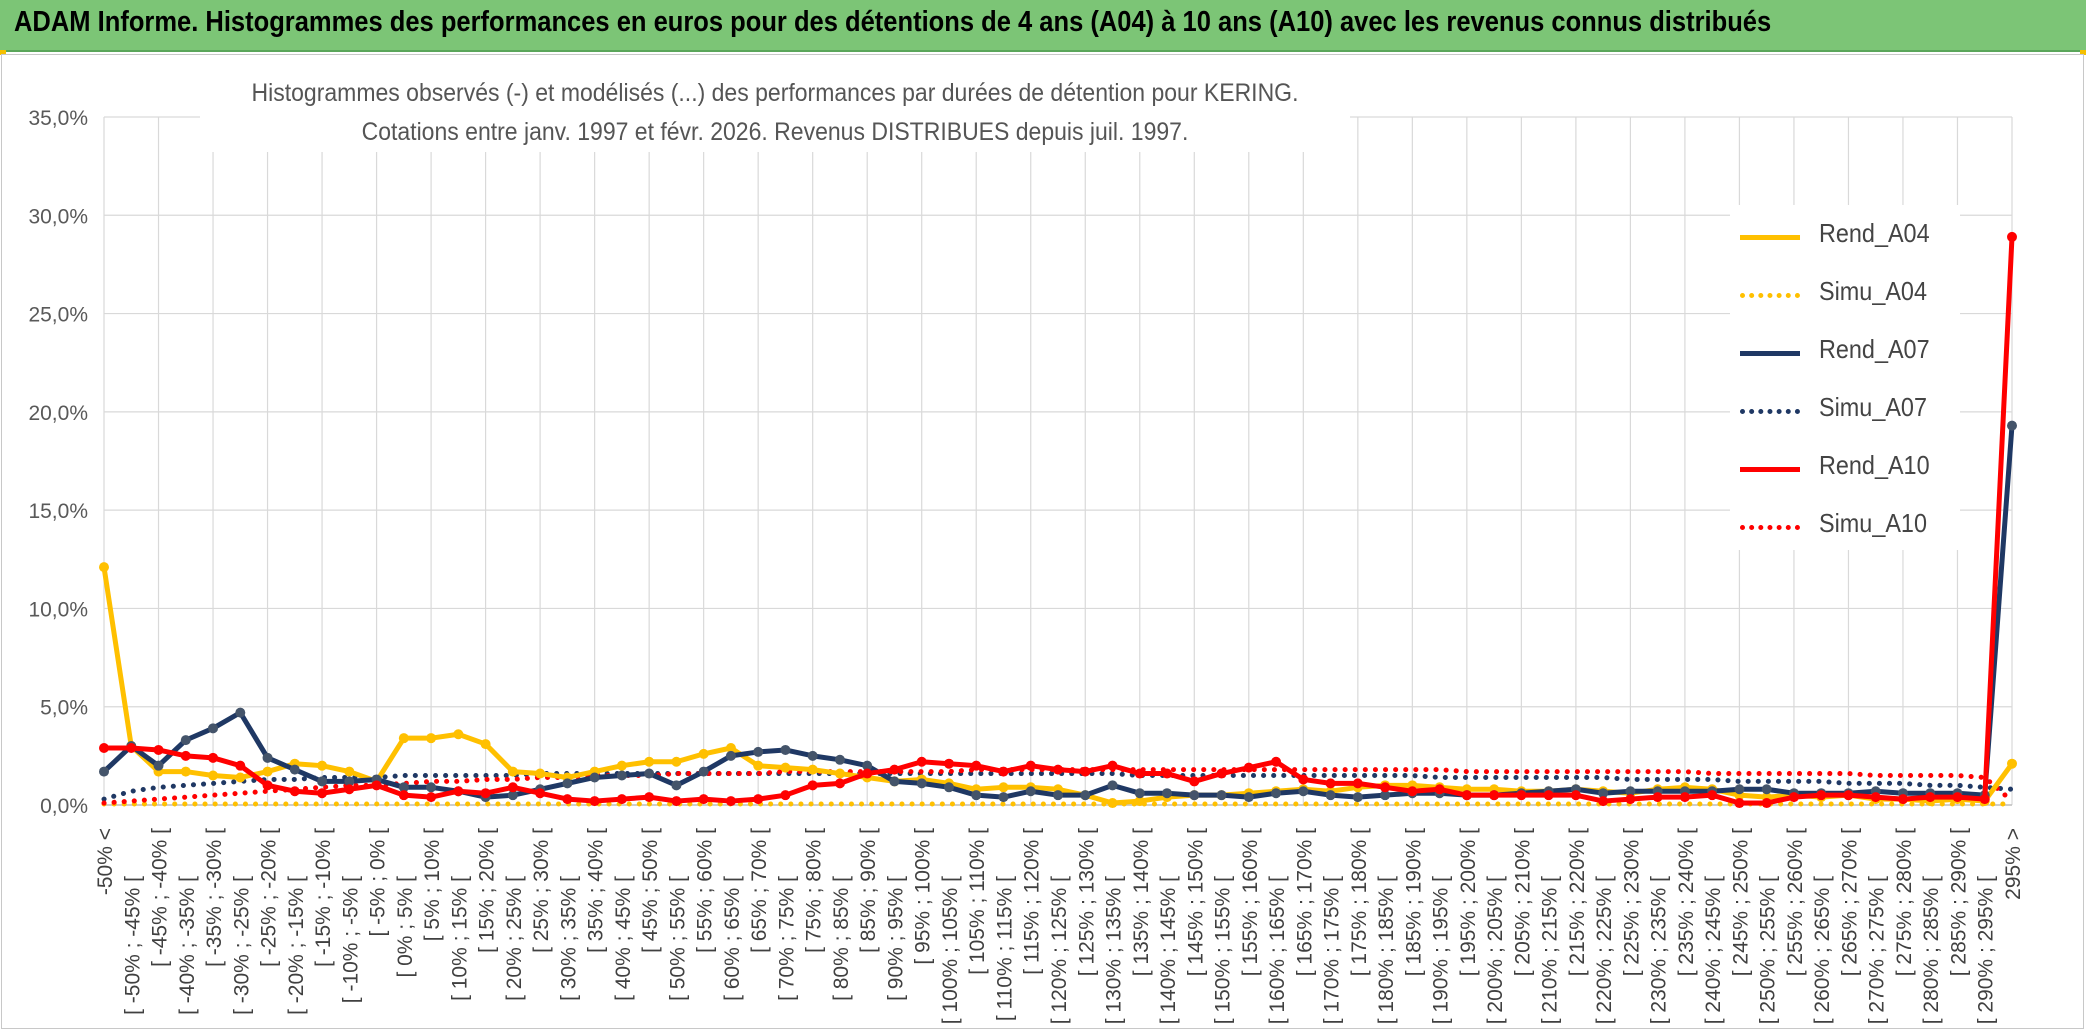 The width and height of the screenshot is (2086, 1031). Describe the element at coordinates (432, 884) in the screenshot. I see `x-tick-label: [ 5% ; 10% [` at that location.